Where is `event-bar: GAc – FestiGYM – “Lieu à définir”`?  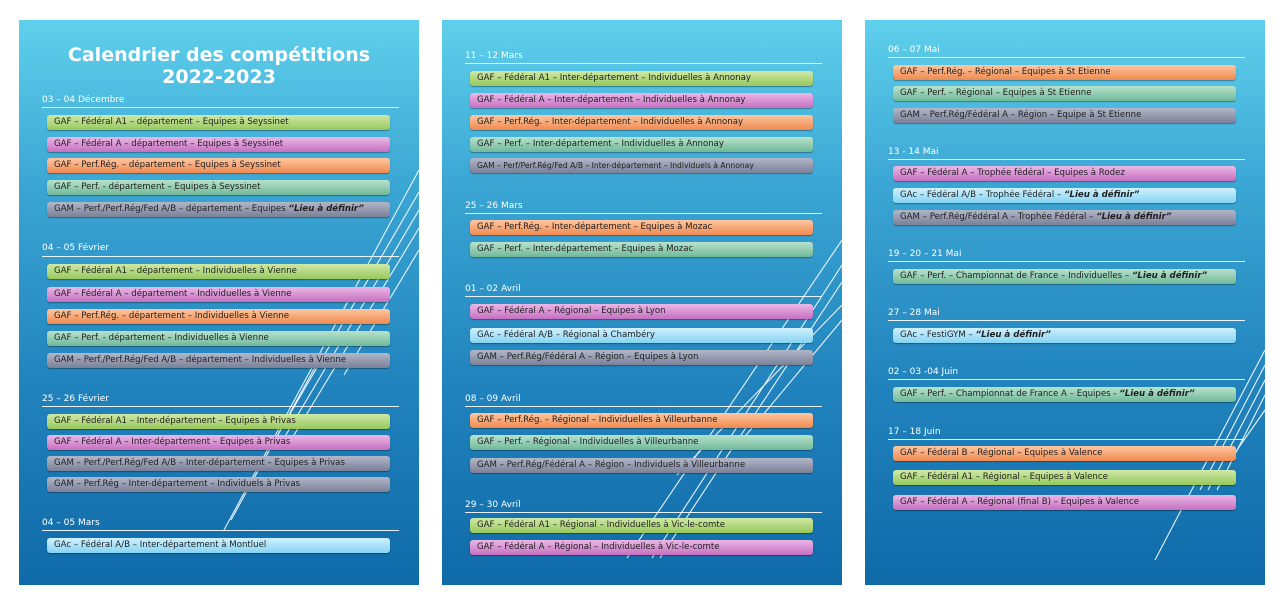
event-bar: GAc – FestiGYM – “Lieu à définir” is located at coordinates (1064, 335).